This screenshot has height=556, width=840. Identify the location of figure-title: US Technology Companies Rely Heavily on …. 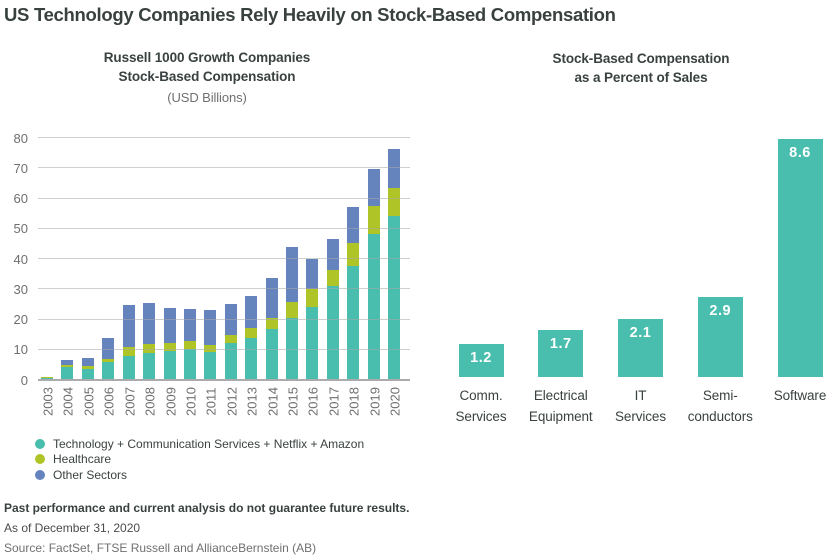
(310, 14).